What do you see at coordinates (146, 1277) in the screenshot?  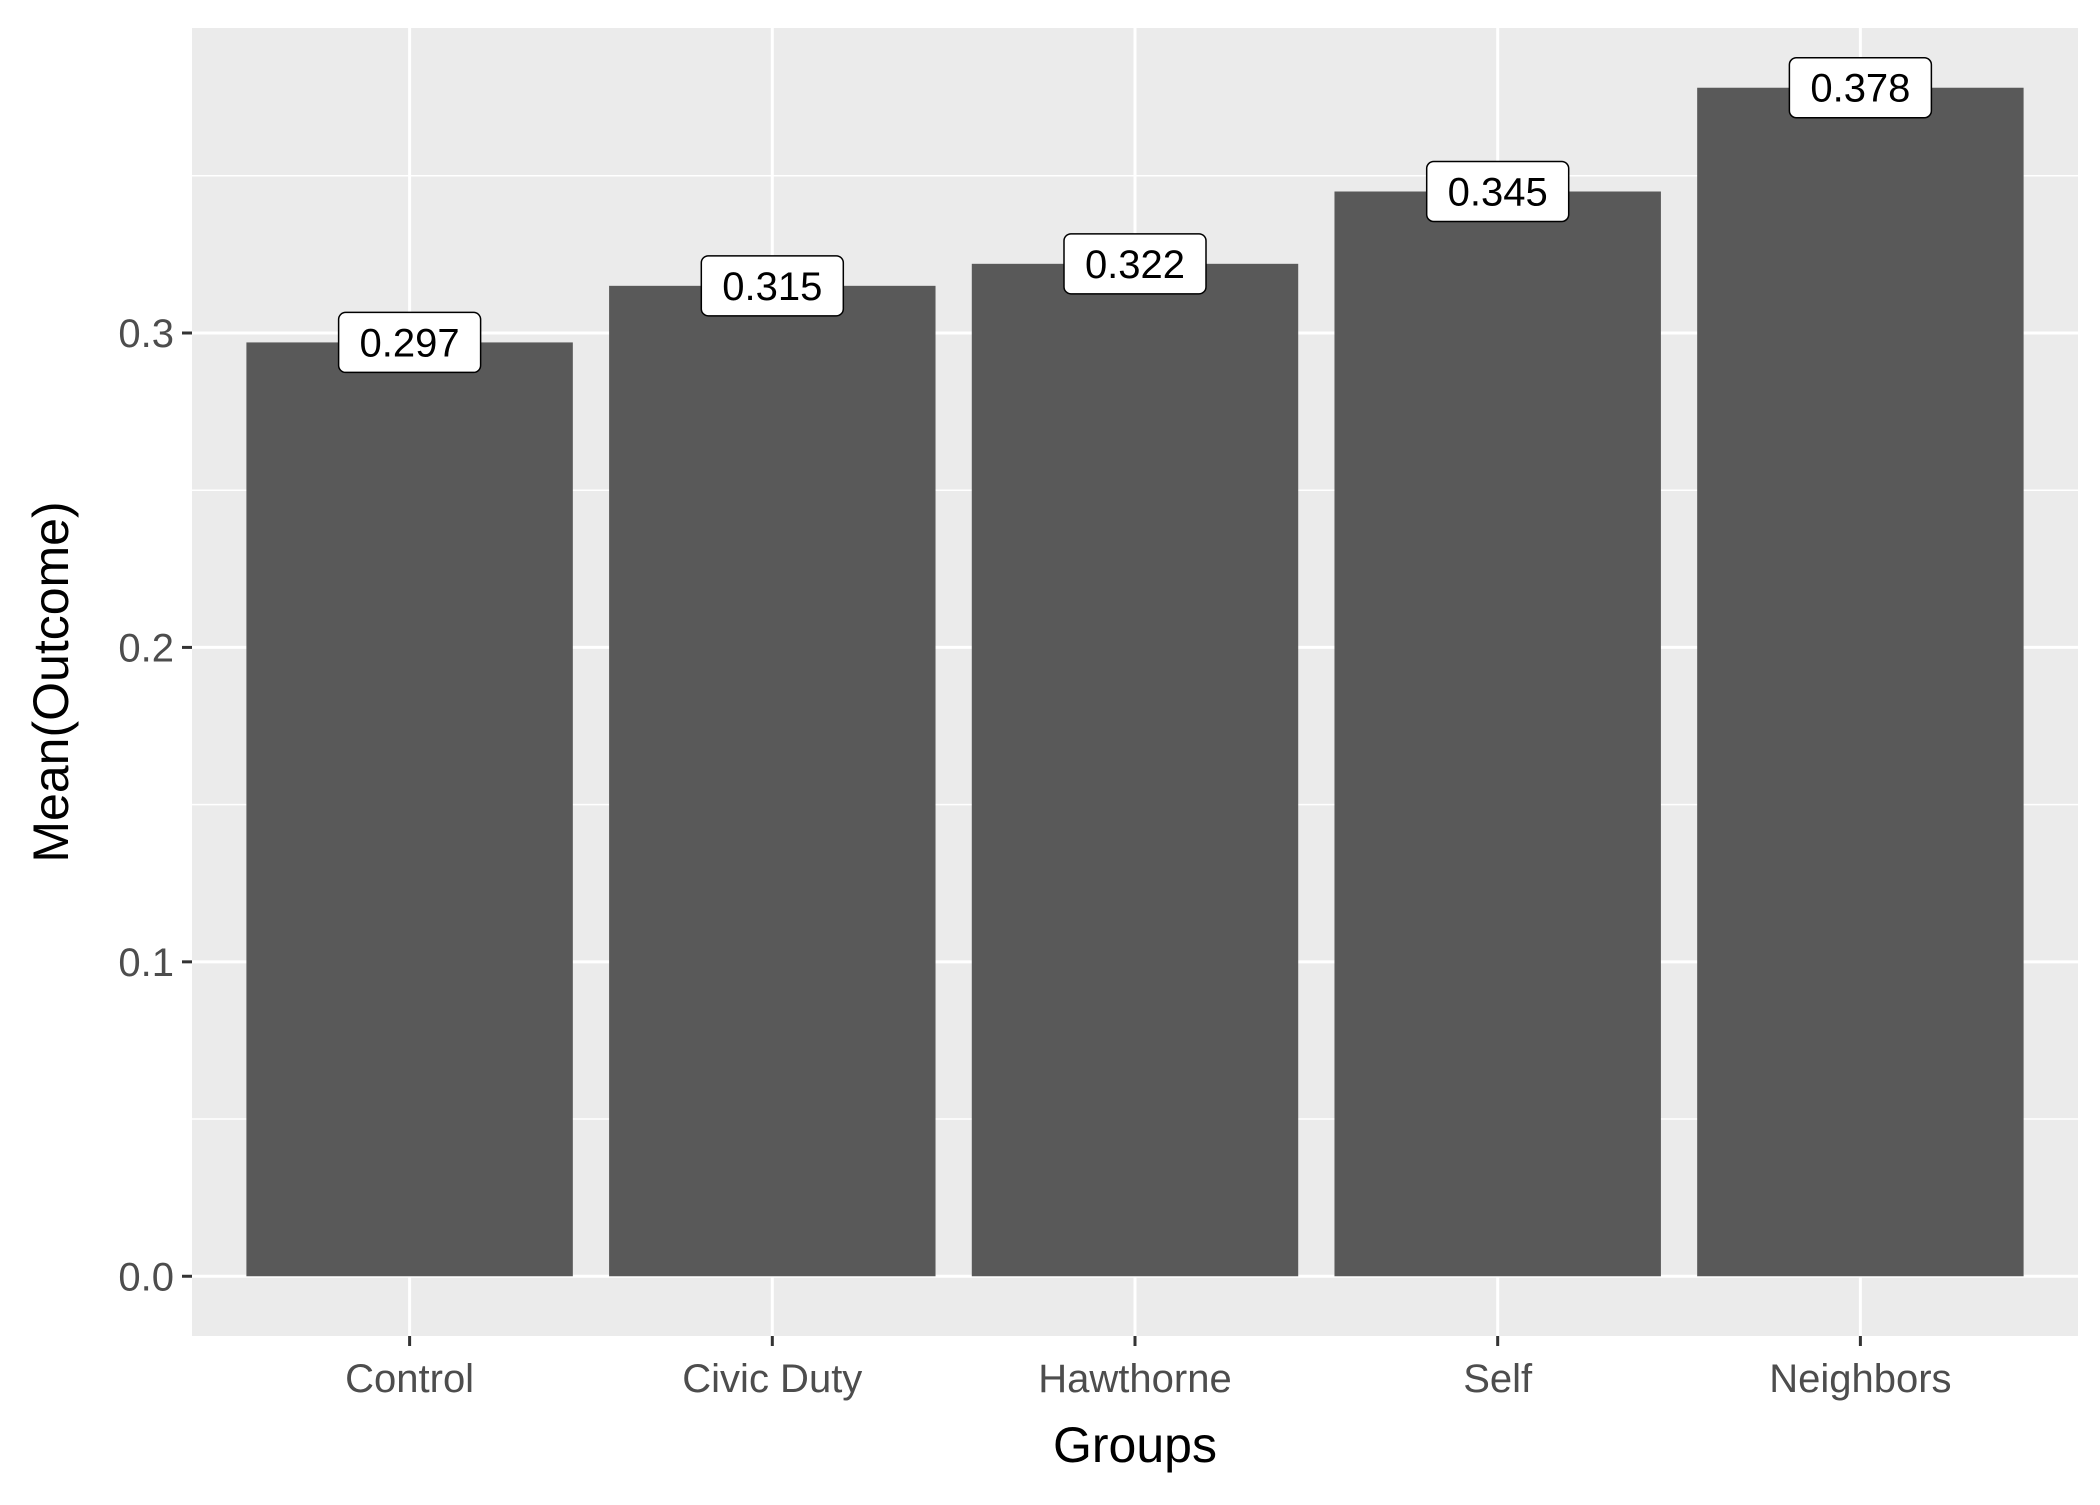 I see `y-tick-label: 0.0` at bounding box center [146, 1277].